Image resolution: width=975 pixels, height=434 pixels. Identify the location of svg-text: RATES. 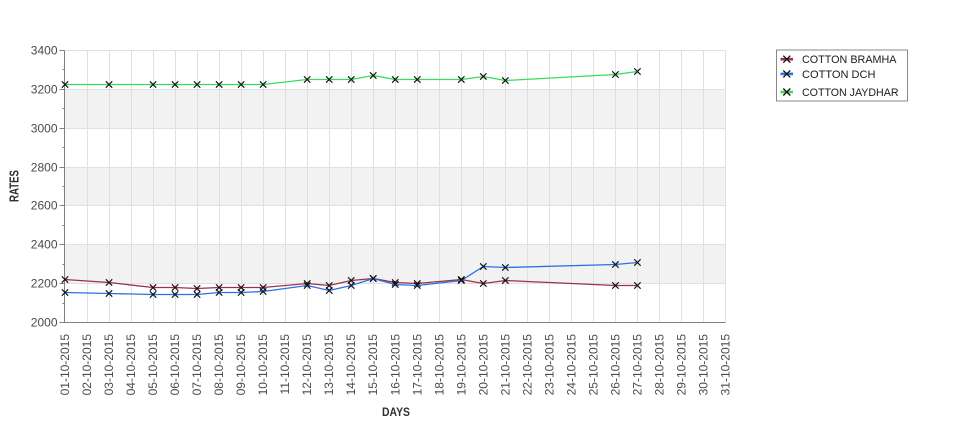
(14, 186).